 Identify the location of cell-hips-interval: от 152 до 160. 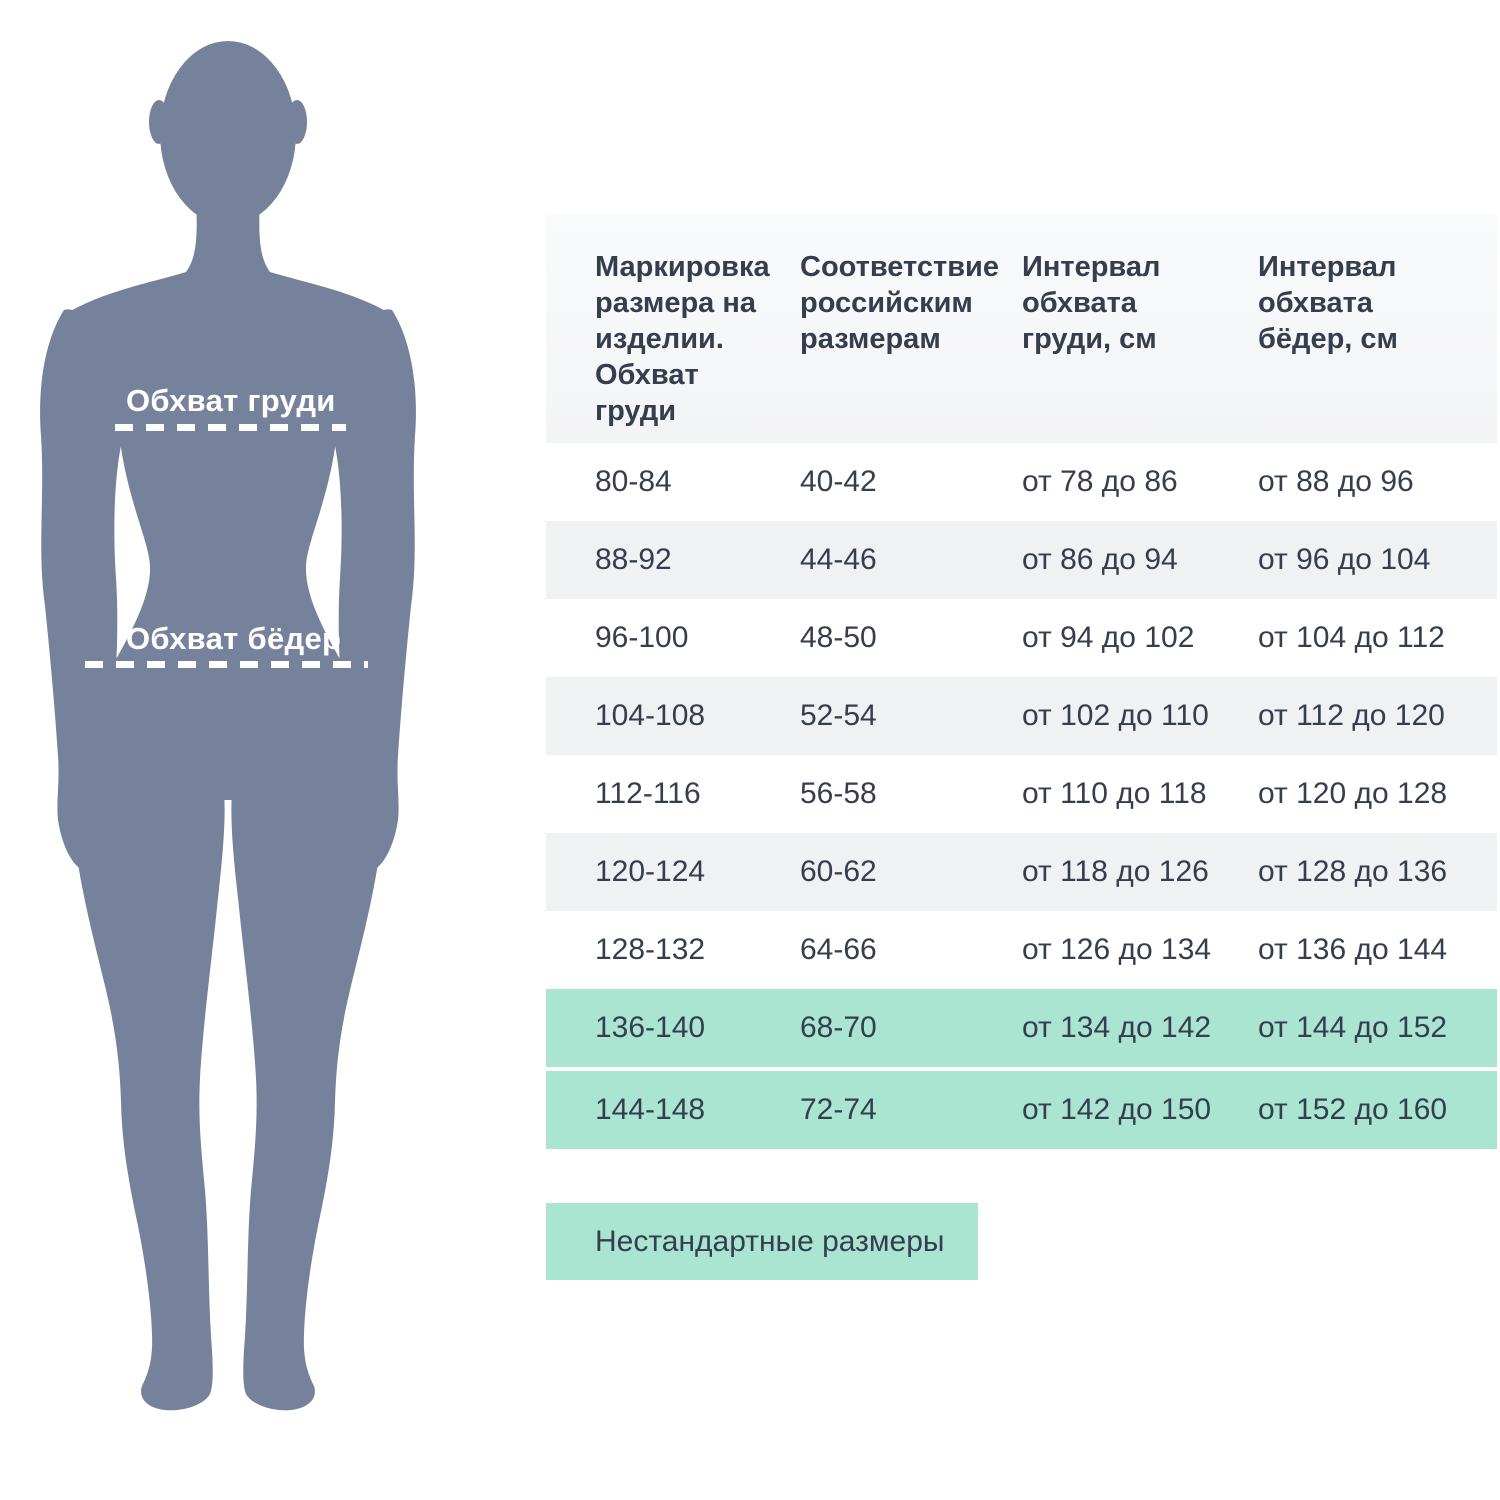
(1353, 1109).